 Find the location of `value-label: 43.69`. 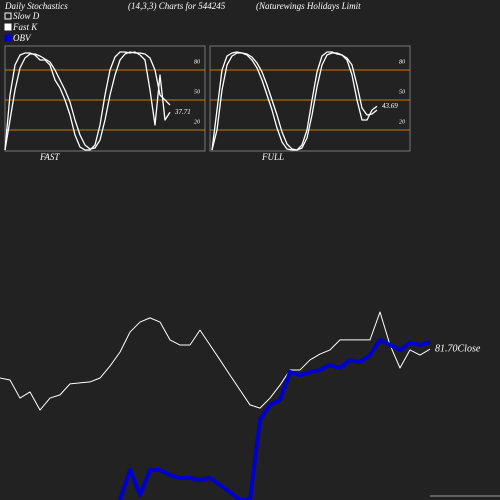

value-label: 43.69 is located at coordinates (390, 106).